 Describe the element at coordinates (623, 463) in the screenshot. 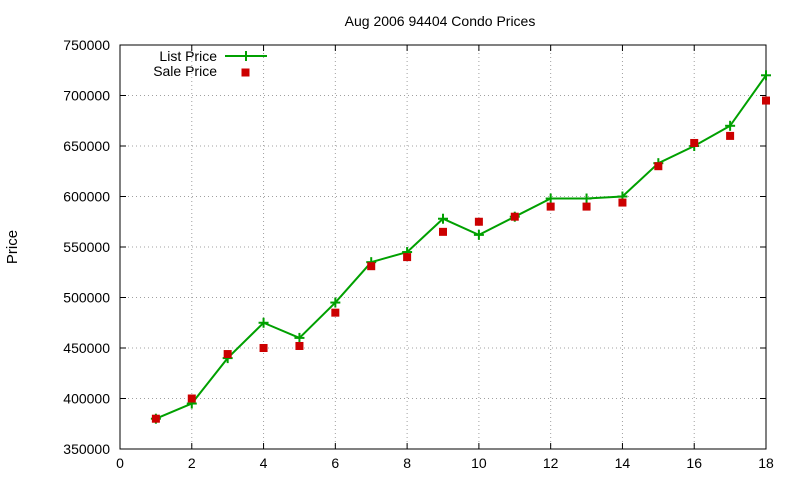

I see `x-tick-label: 14` at that location.